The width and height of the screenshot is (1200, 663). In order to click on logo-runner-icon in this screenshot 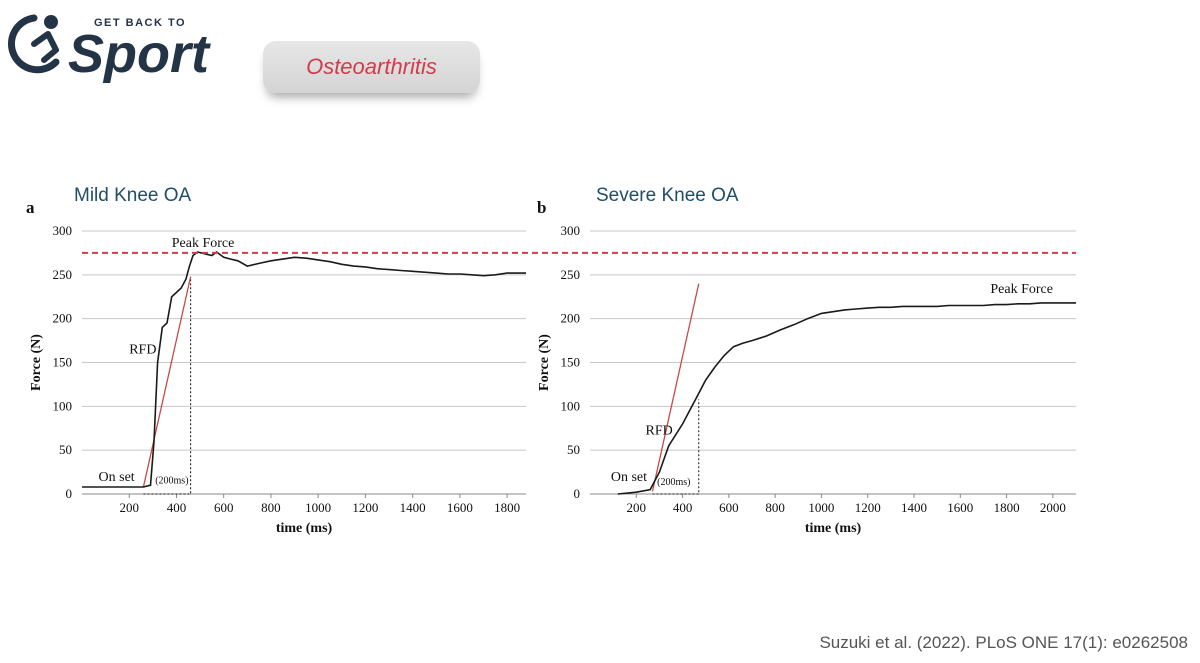, I will do `click(33, 44)`.